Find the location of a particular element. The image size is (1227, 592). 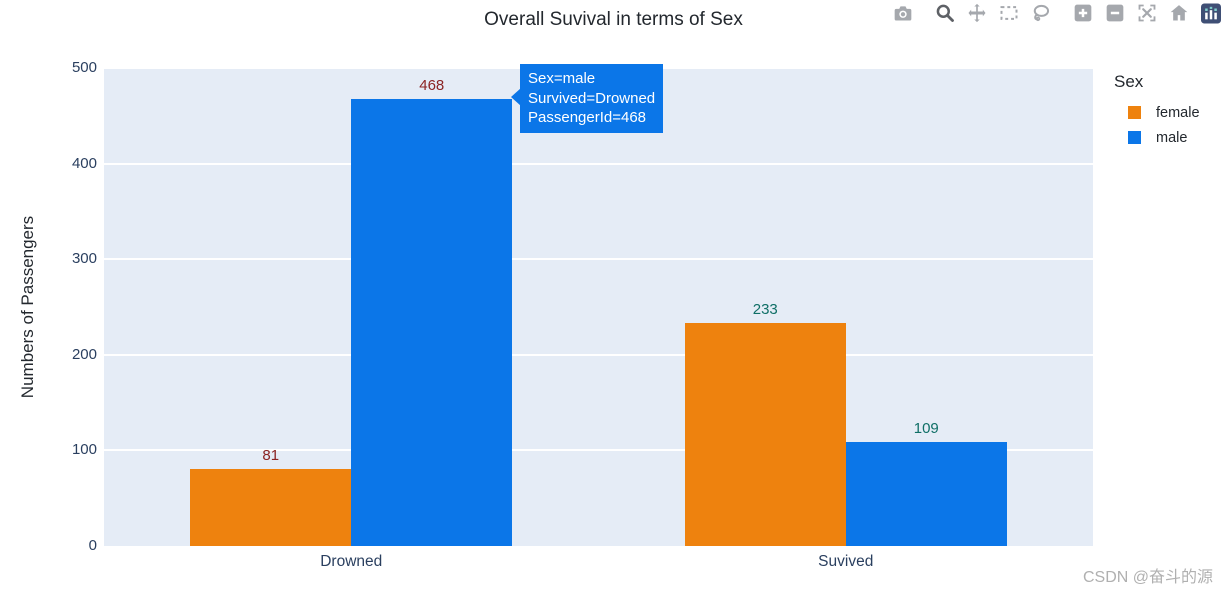

y-tick-label: 200 is located at coordinates (84, 354).